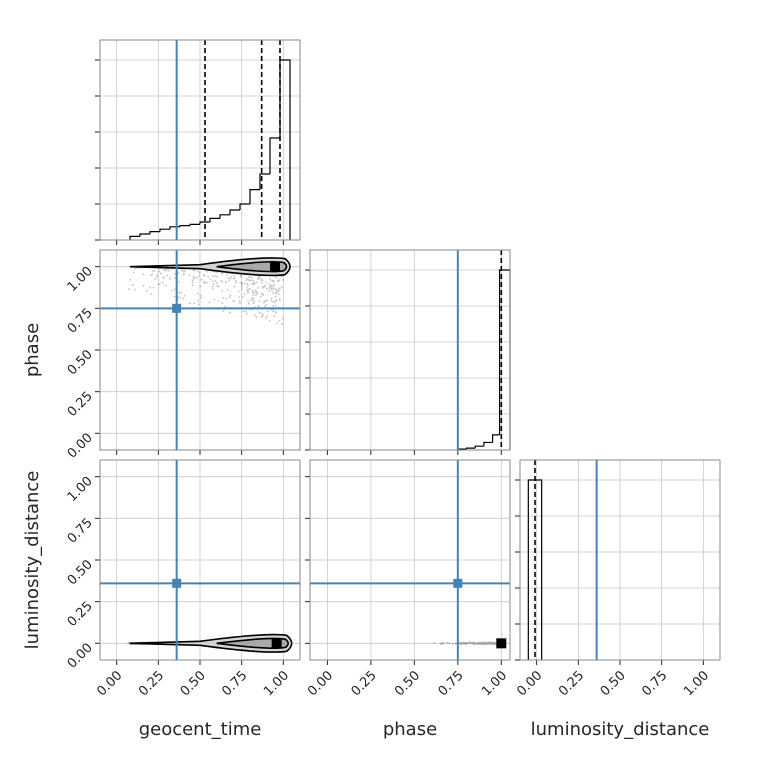  What do you see at coordinates (80, 656) in the screenshot?
I see `panel-geocent_time-vs-luminosity_distance-ytick-label-0: 0.00` at bounding box center [80, 656].